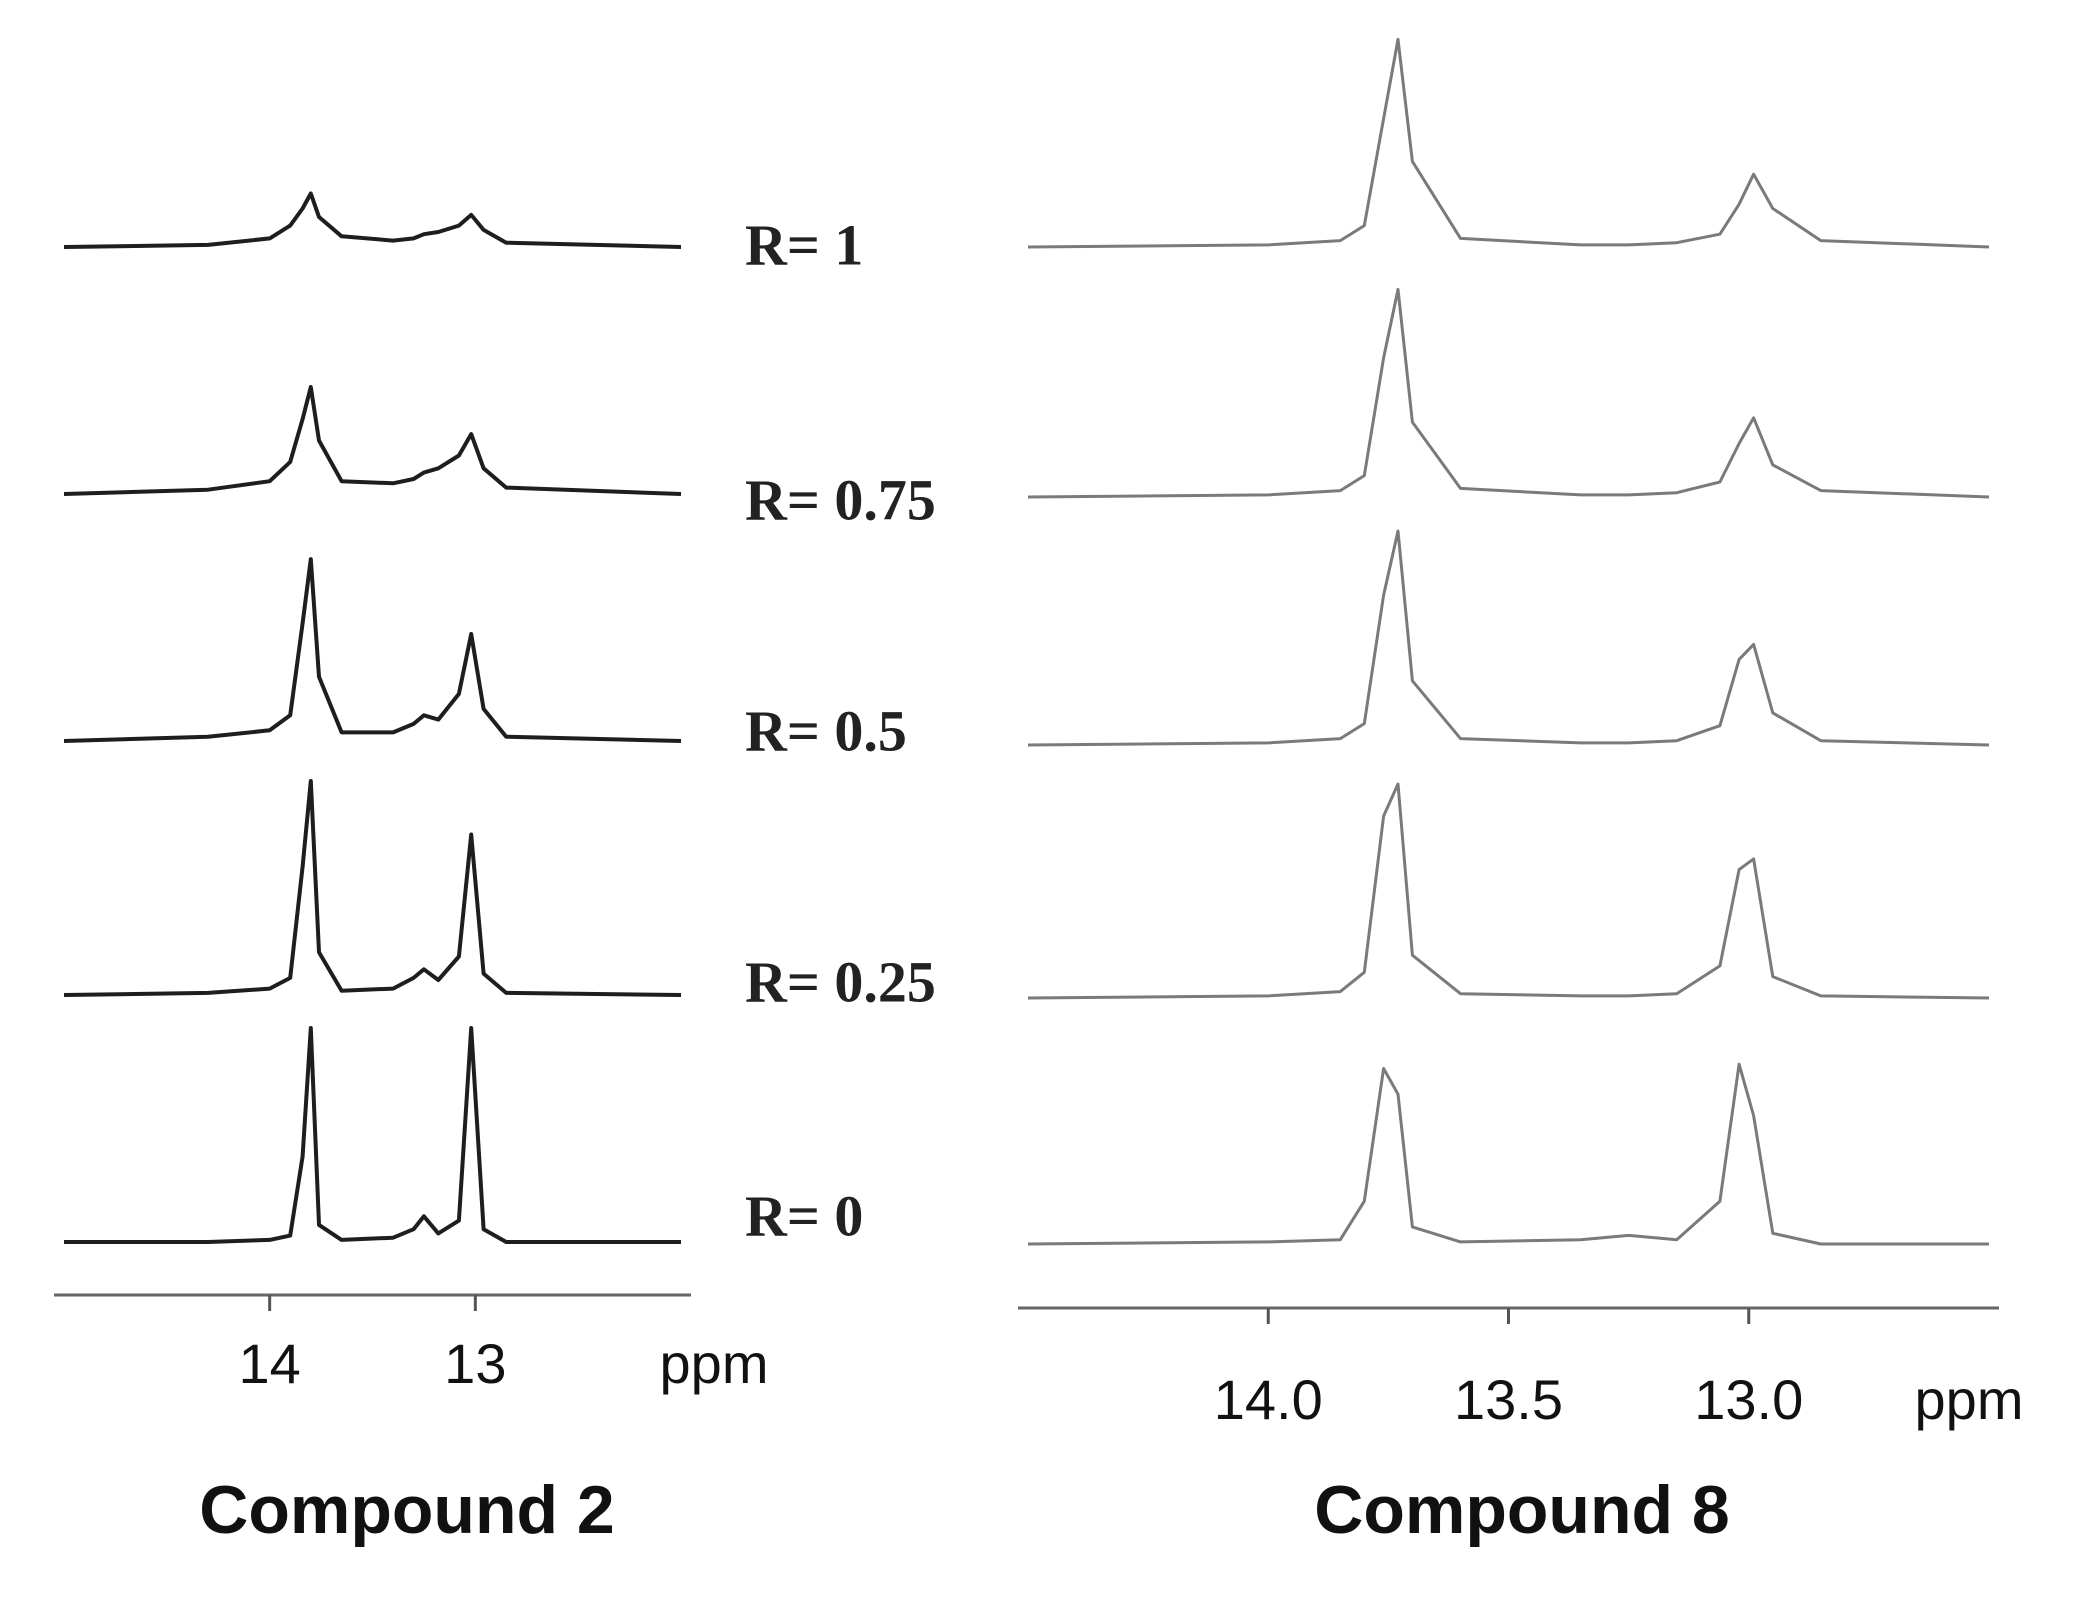 This screenshot has height=1598, width=2078. What do you see at coordinates (826, 730) in the screenshot?
I see `series-label: R= 0.5` at bounding box center [826, 730].